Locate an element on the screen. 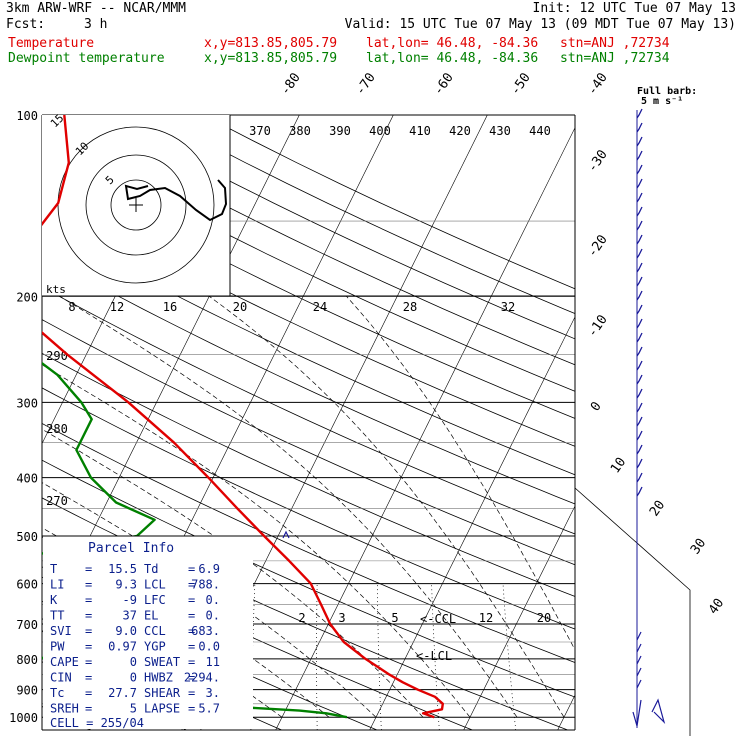  mixing-ratio-label: 3 is located at coordinates (341, 618).